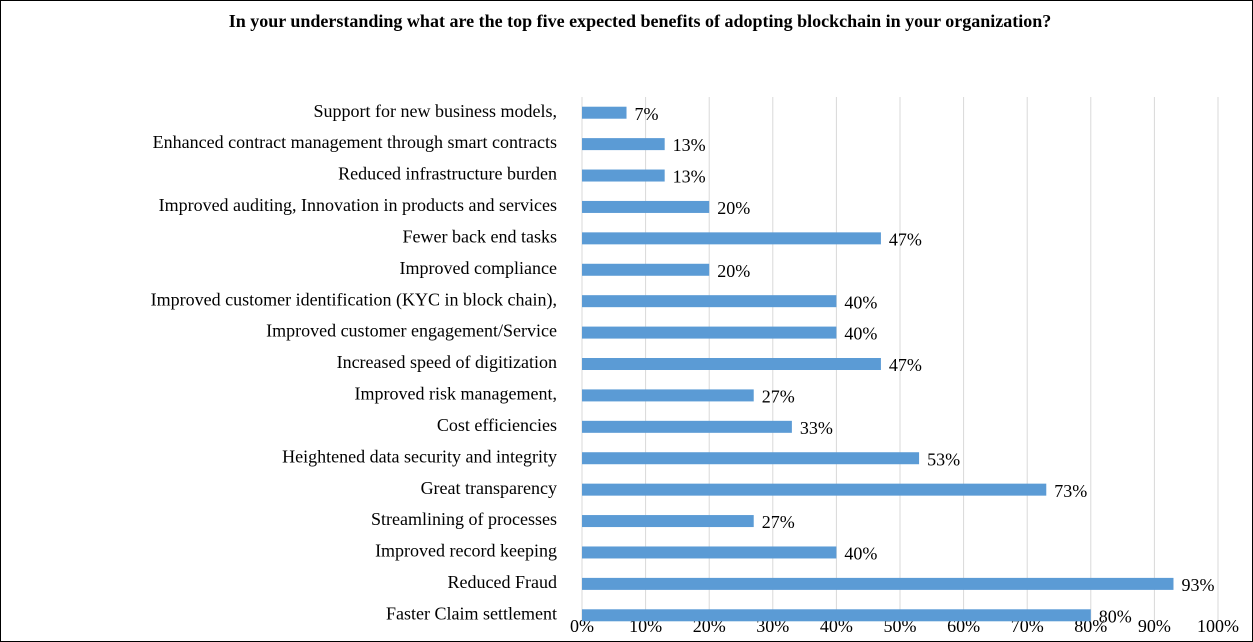 The image size is (1253, 642). What do you see at coordinates (1070, 491) in the screenshot?
I see `value-label: 73%` at bounding box center [1070, 491].